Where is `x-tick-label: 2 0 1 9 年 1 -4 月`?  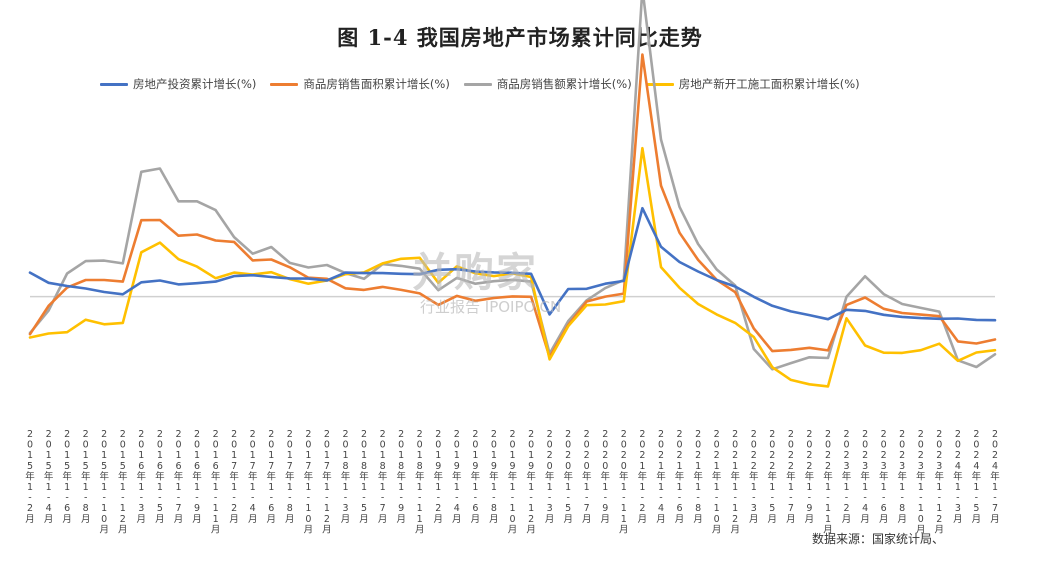 x-tick-label: 2 0 1 9 年 1 -4 月 is located at coordinates (457, 477).